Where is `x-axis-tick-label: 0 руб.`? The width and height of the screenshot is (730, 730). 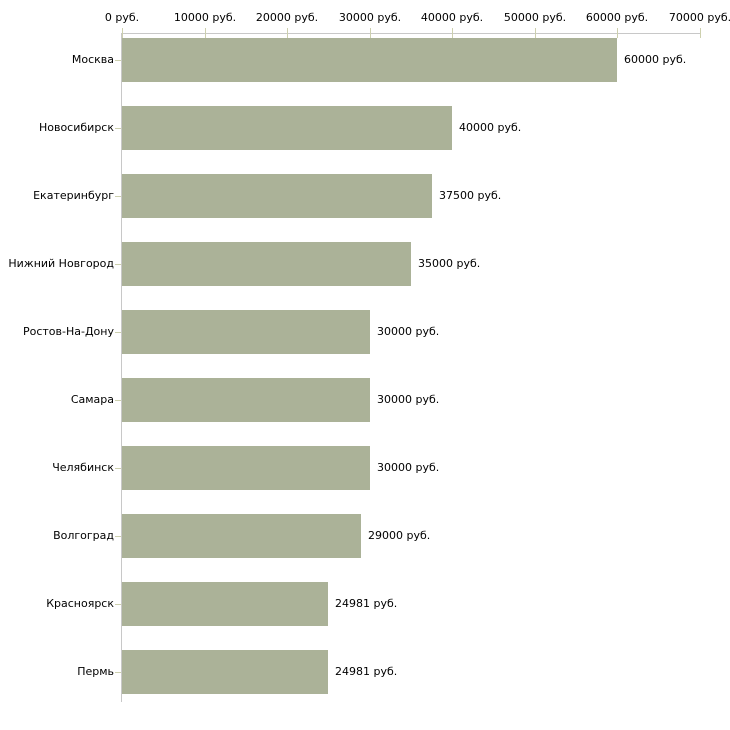 x-axis-tick-label: 0 руб. is located at coordinates (122, 17).